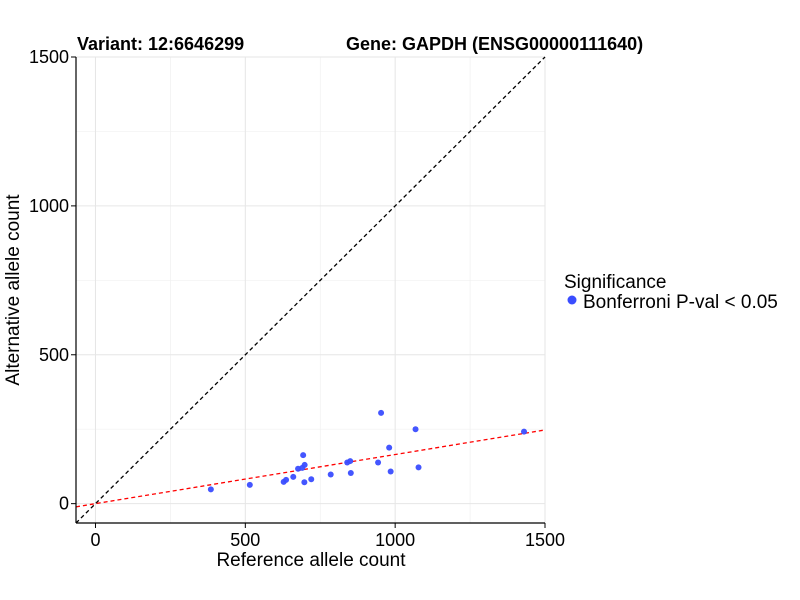  What do you see at coordinates (54, 355) in the screenshot?
I see `y-tick-label: 500` at bounding box center [54, 355].